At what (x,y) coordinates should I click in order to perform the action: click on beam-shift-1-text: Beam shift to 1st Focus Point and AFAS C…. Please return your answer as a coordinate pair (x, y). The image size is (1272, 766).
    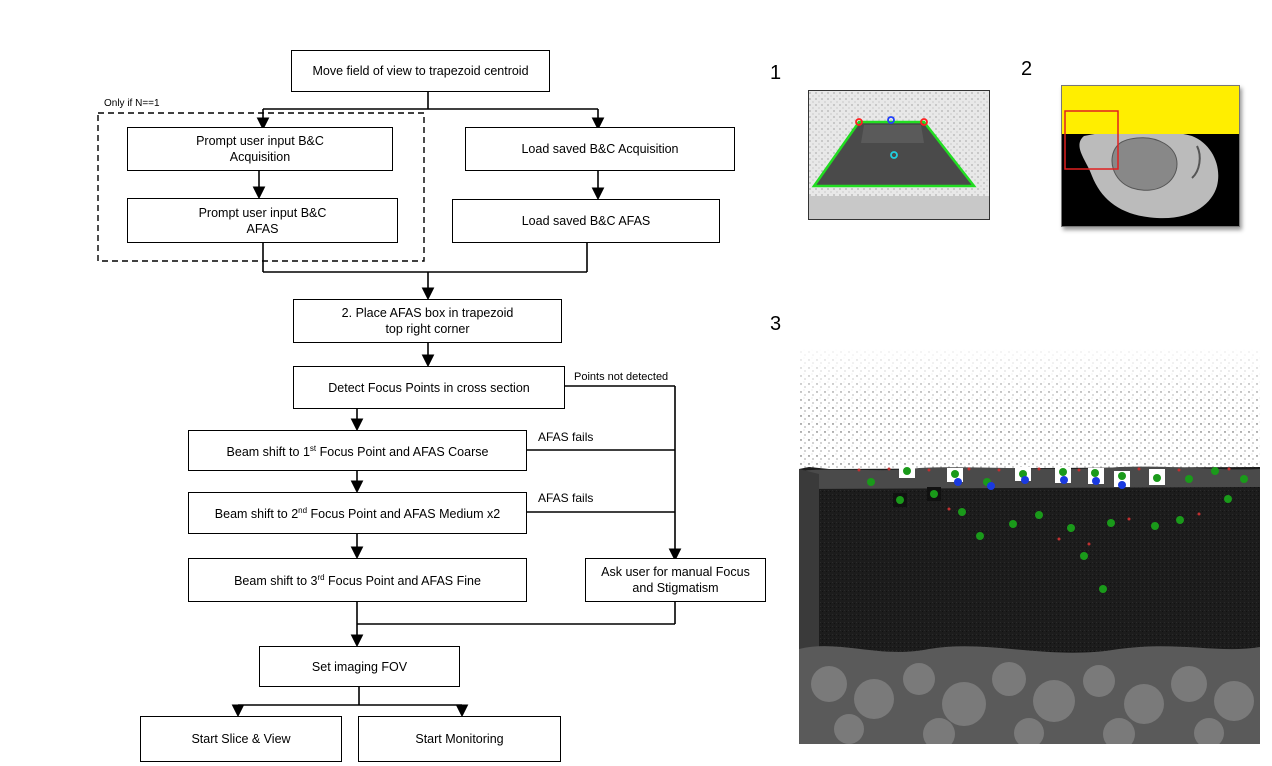
    Looking at the image, I should click on (357, 451).